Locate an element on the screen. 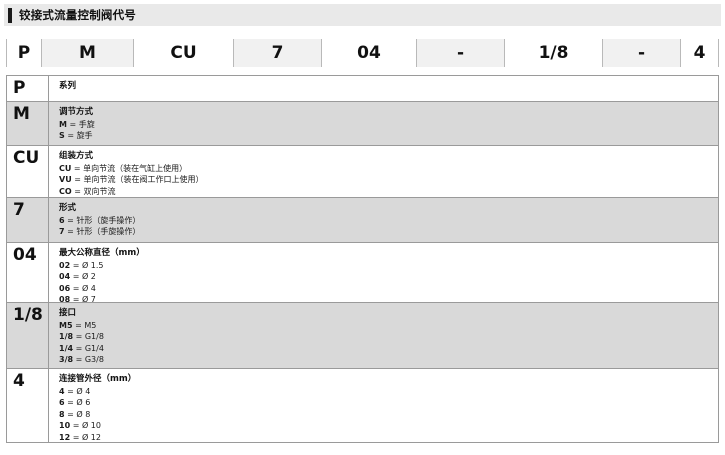  legend-option: 6 = Ø 6 is located at coordinates (388, 403).